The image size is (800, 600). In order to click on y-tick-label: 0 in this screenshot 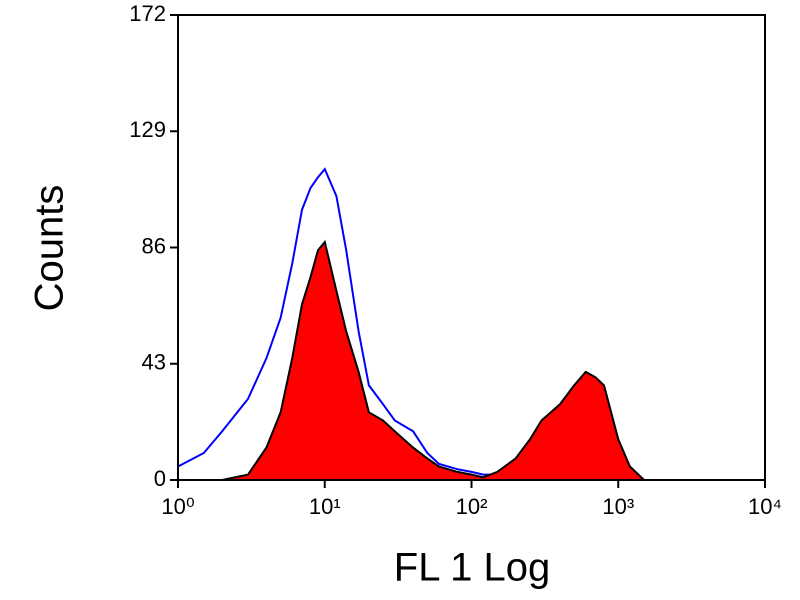, I will do `click(160, 478)`.